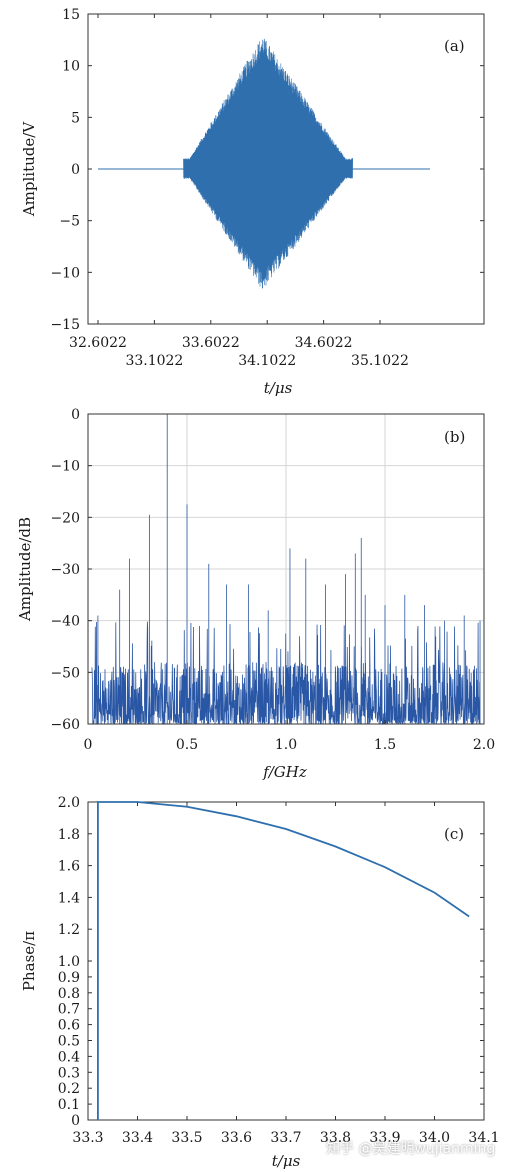 This screenshot has width=518, height=1172. Describe the element at coordinates (69, 803) in the screenshot. I see `panel-c-ytick-label: 2.0` at that location.